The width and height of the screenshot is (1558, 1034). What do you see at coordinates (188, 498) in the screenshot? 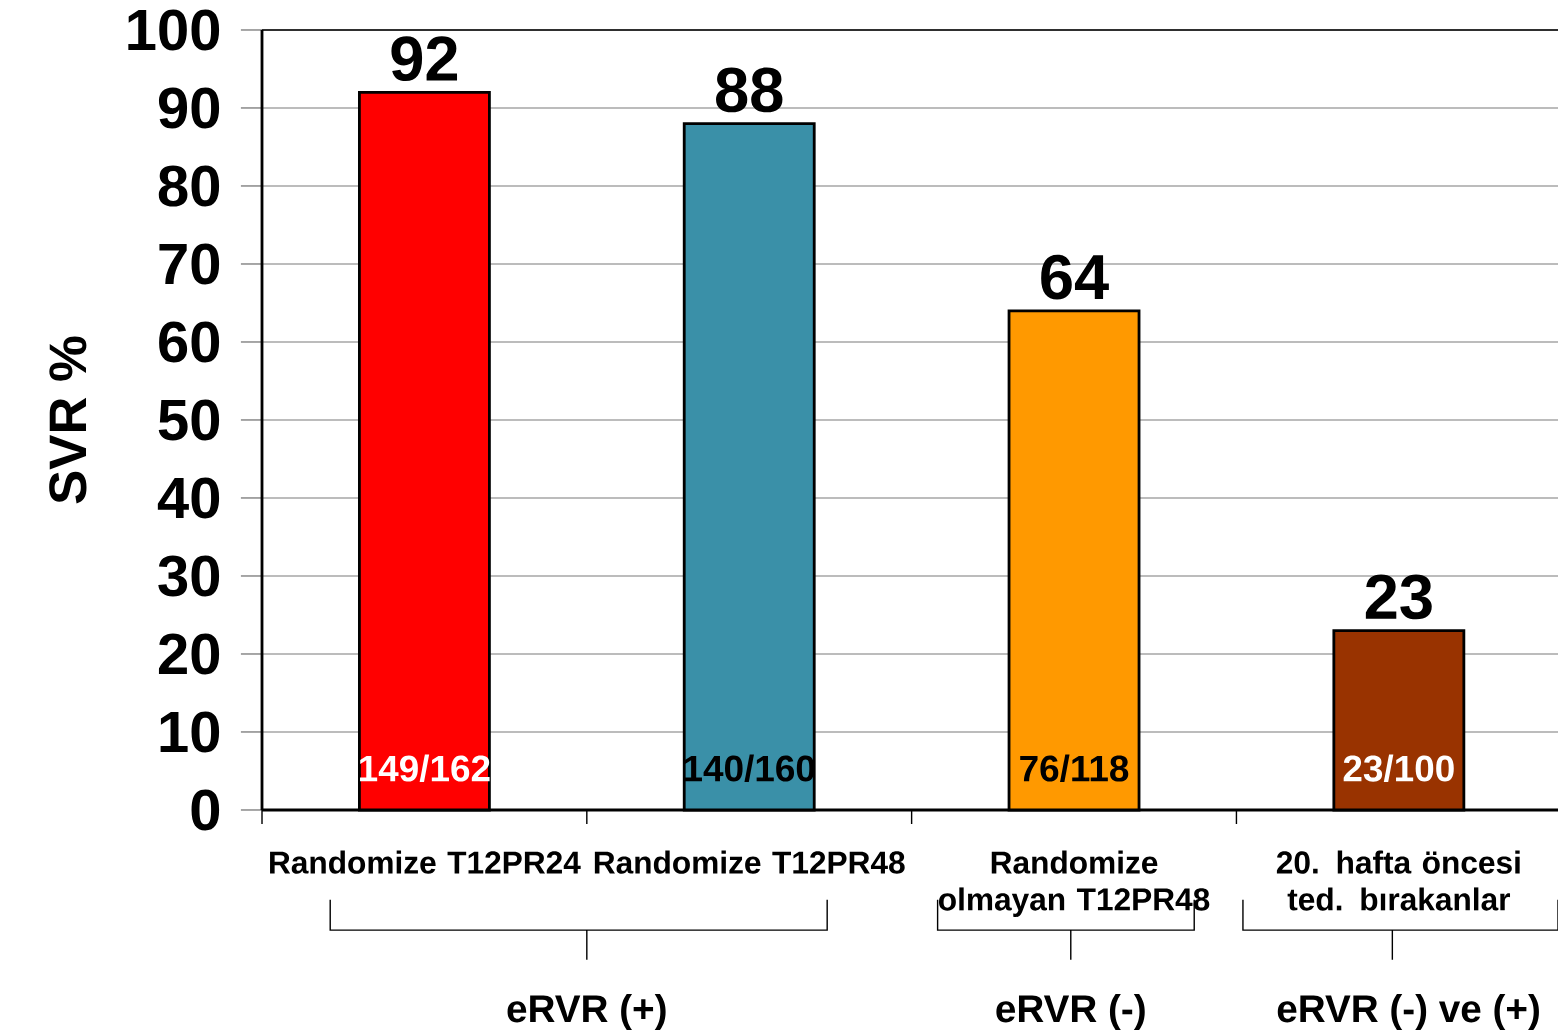
I see `y-tick-label: 40` at bounding box center [188, 498].